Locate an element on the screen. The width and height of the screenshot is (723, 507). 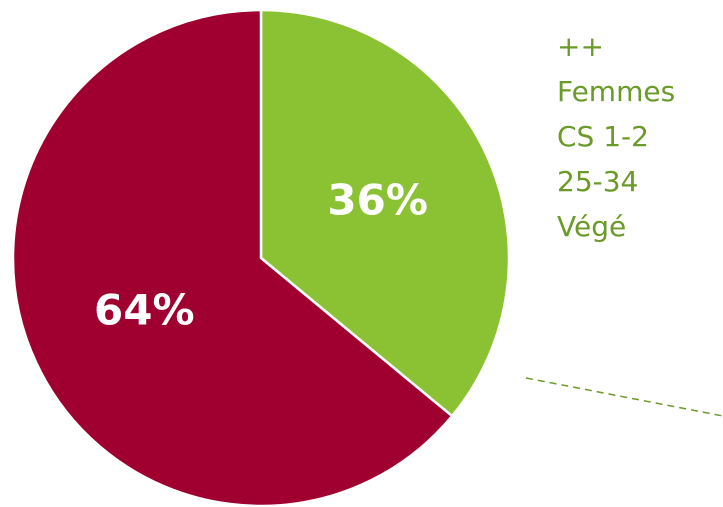
annotation-line: ++ is located at coordinates (580, 46).